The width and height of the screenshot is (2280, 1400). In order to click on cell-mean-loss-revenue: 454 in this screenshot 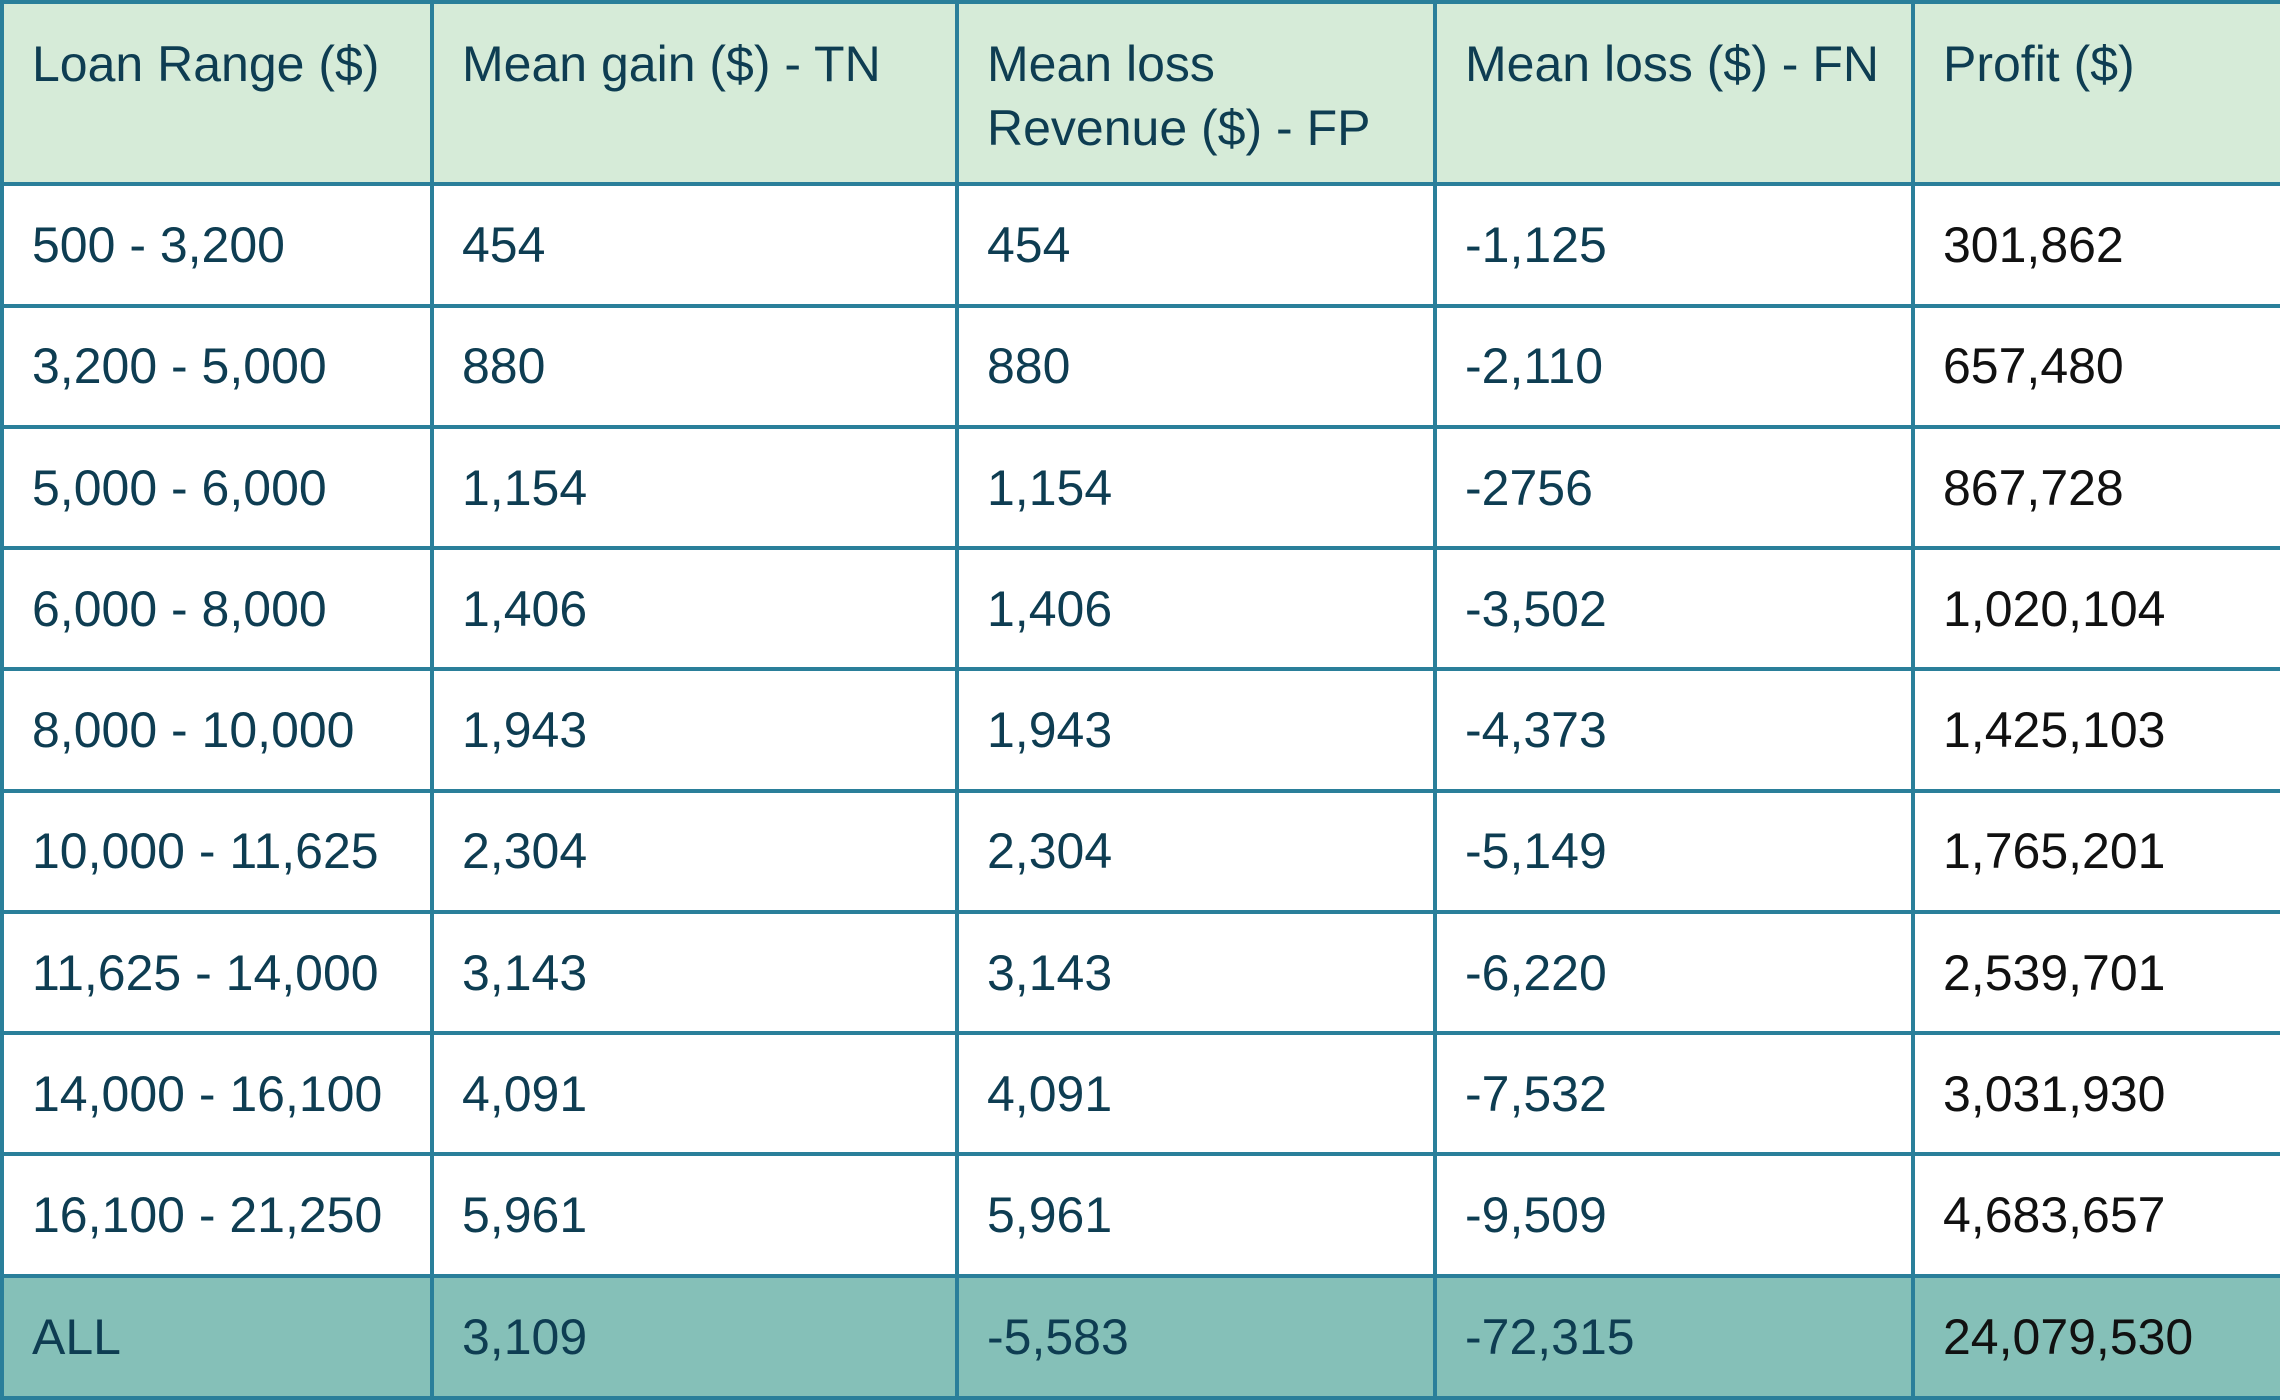, I will do `click(1196, 245)`.